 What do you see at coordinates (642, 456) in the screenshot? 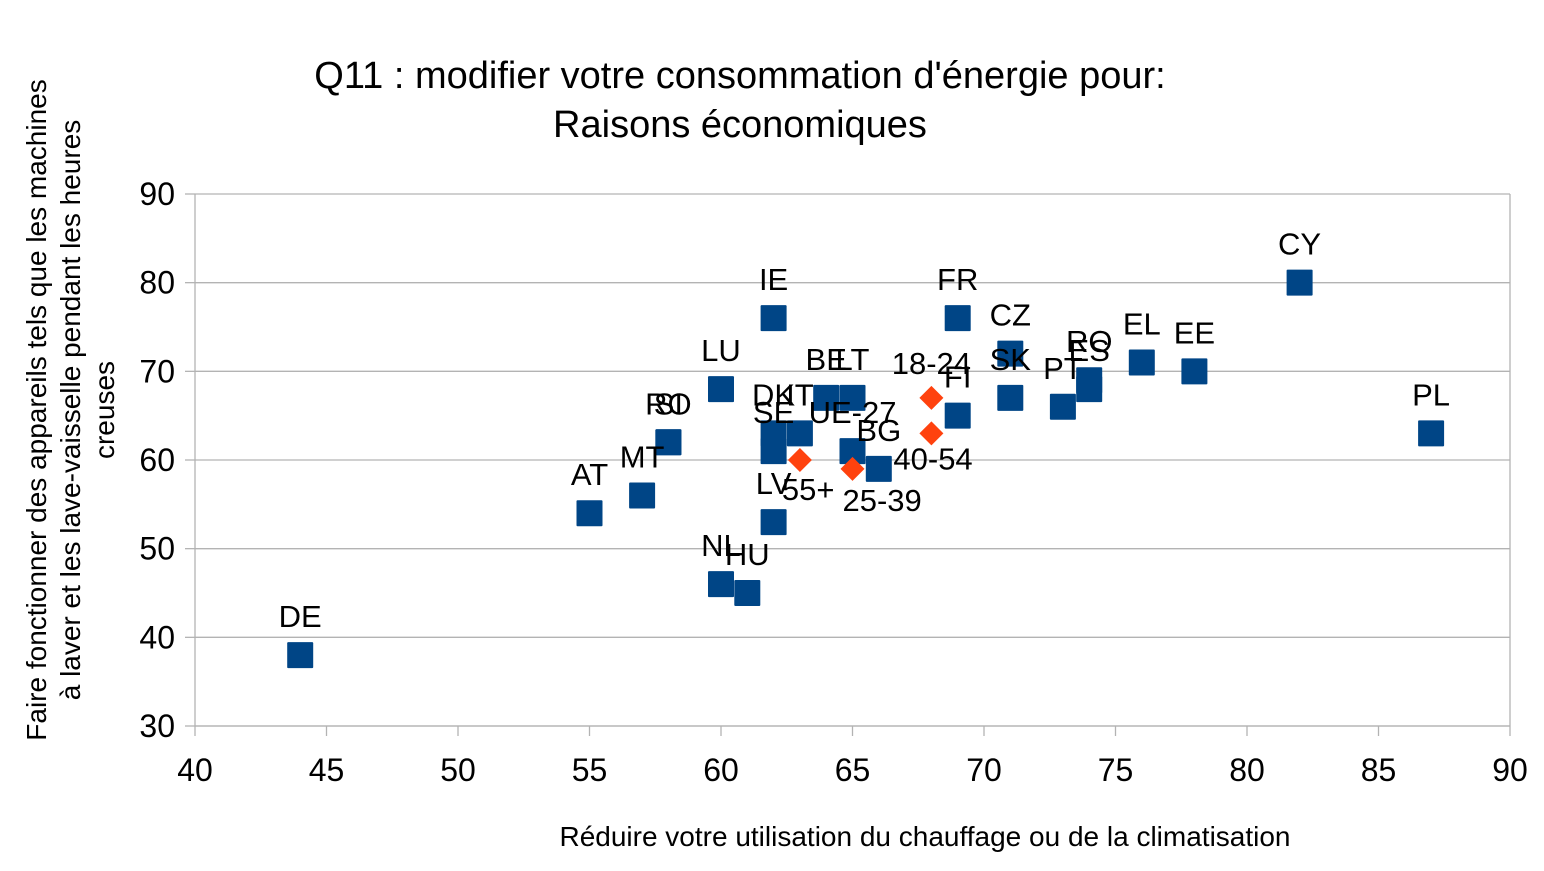
I see `point-label: MT` at bounding box center [642, 456].